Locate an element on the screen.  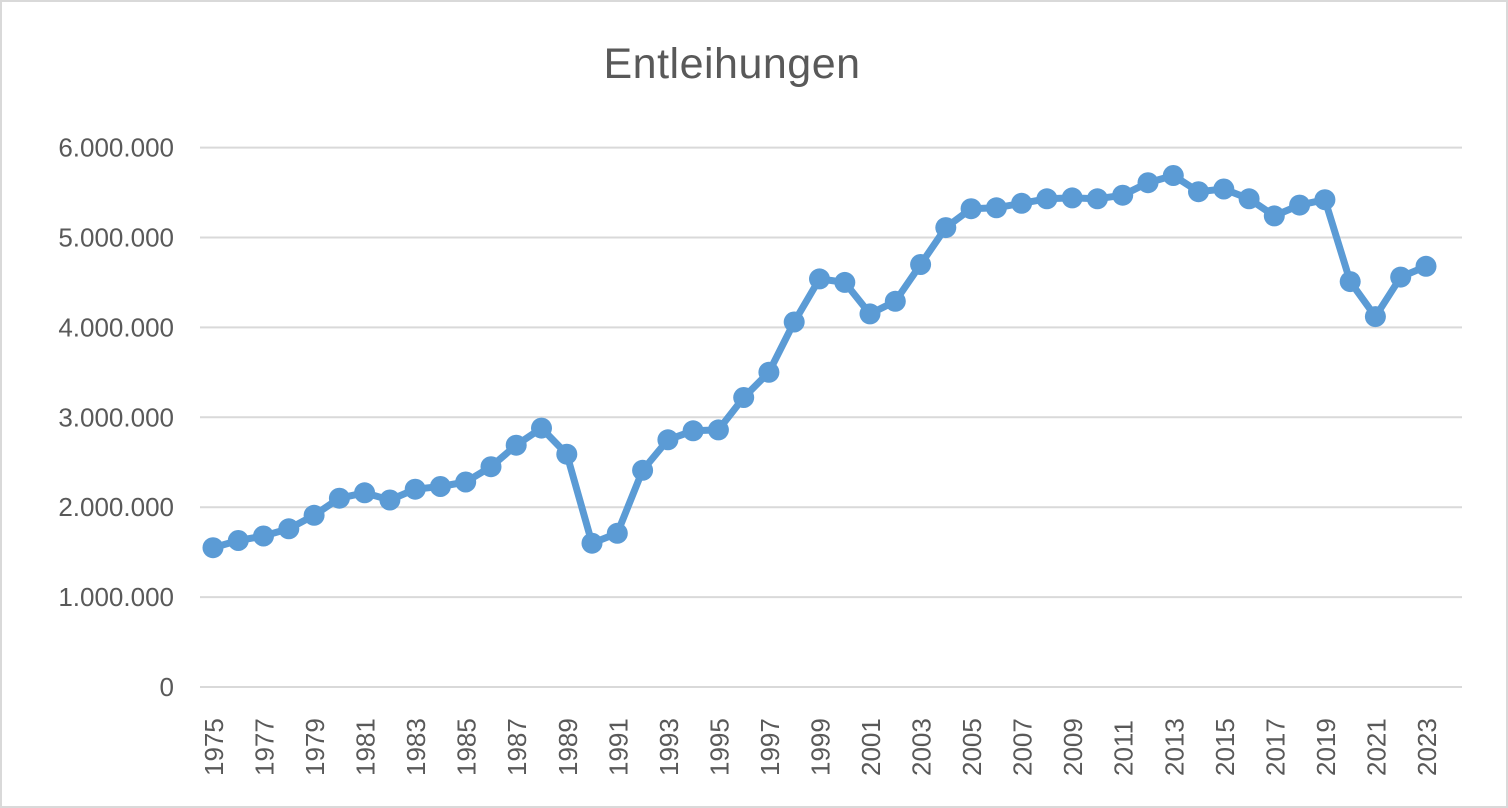
data-point-1990 is located at coordinates (592, 543).